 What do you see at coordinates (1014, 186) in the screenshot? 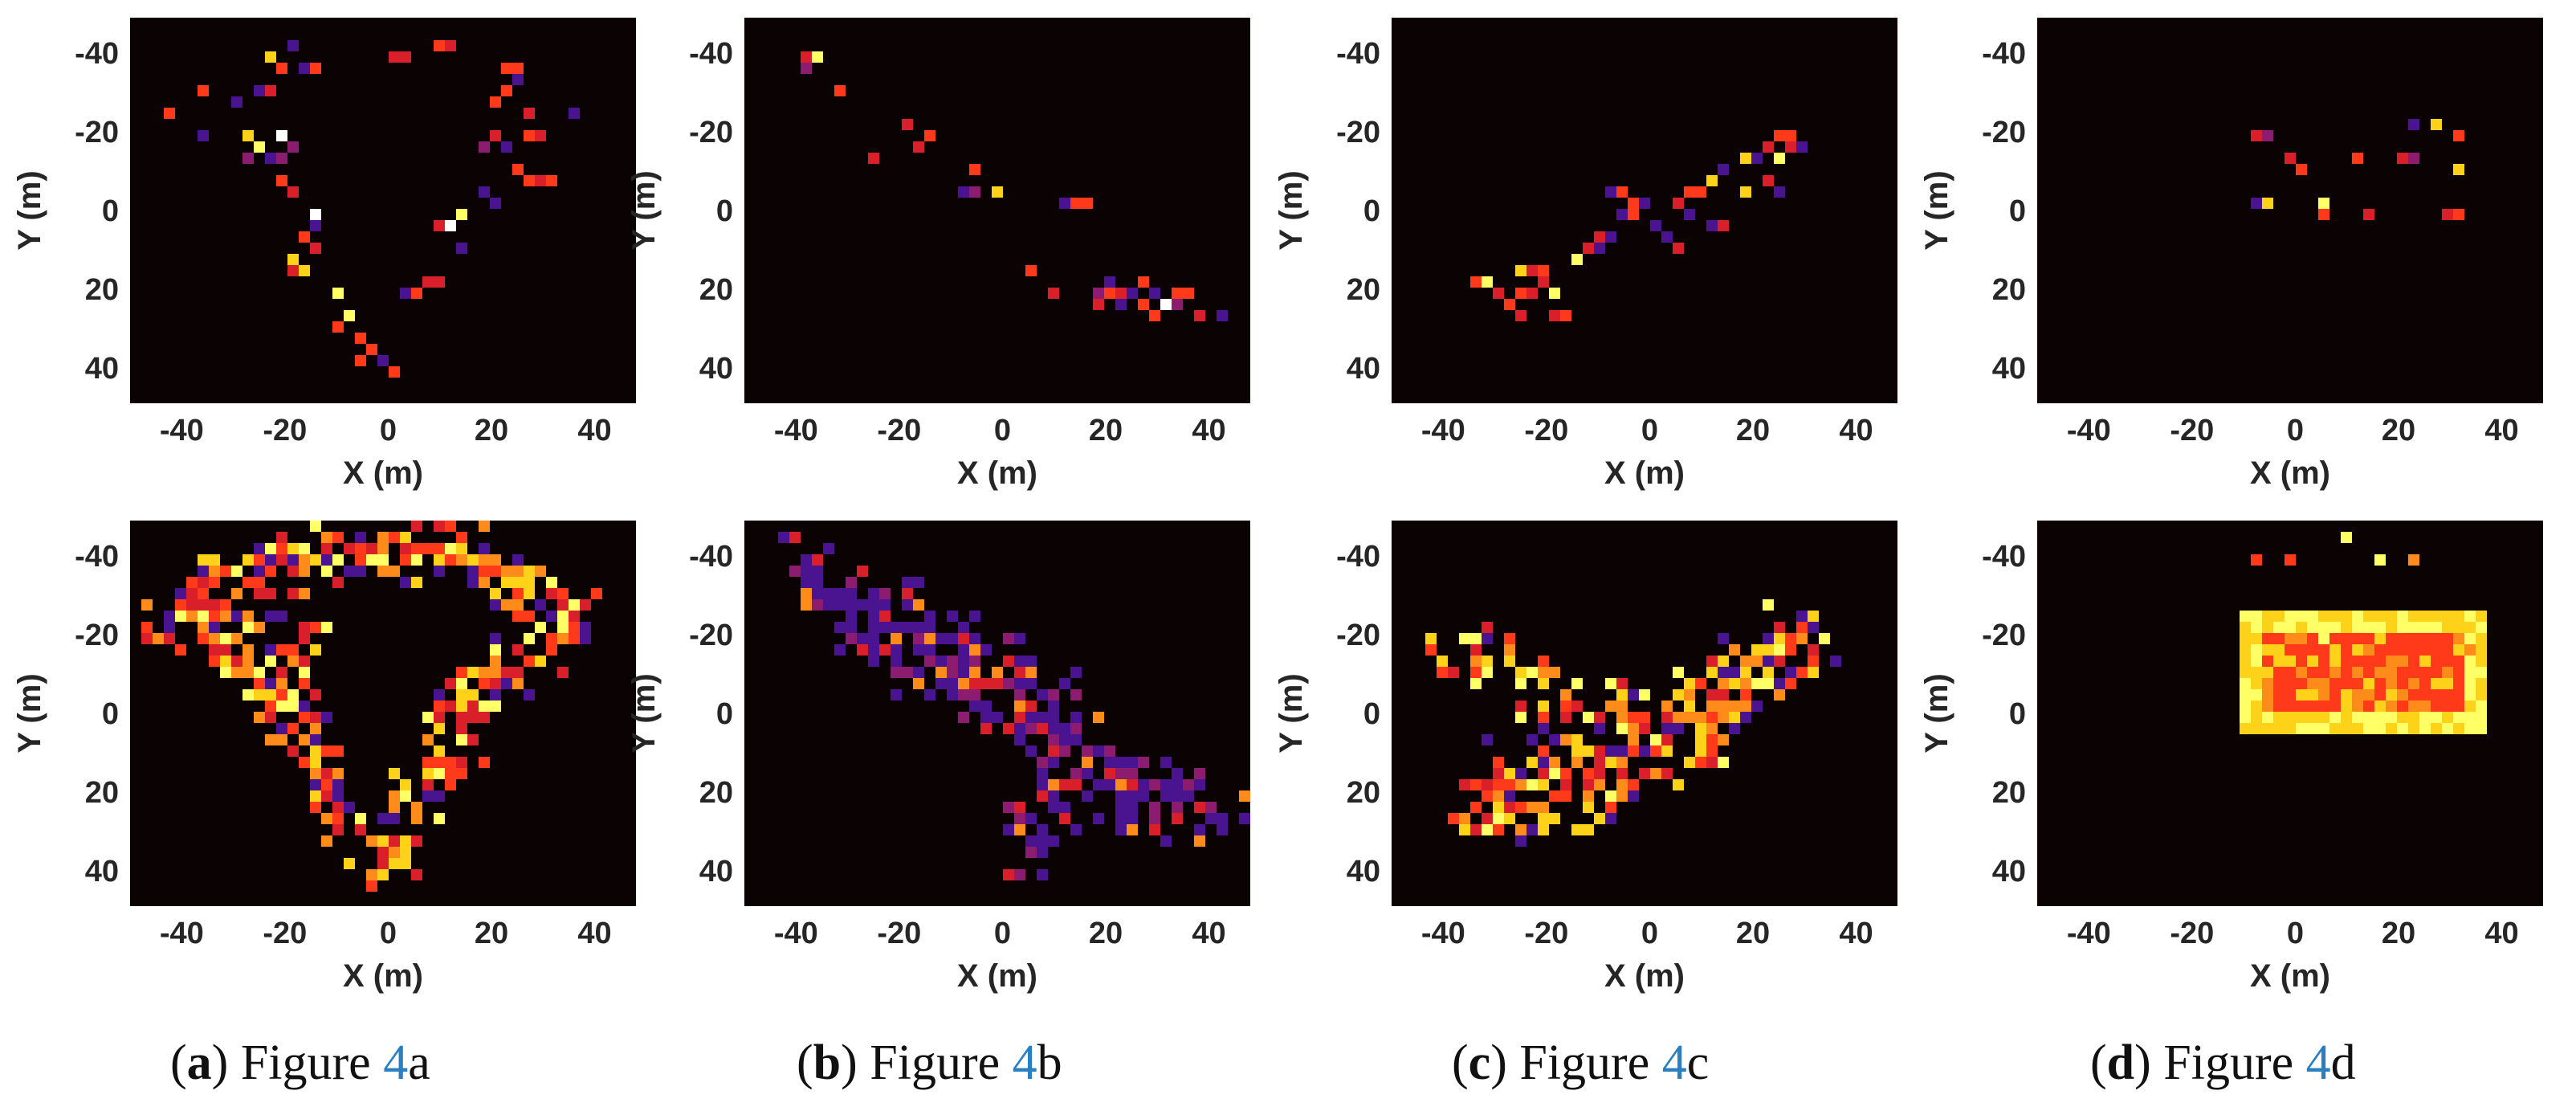
I see `heatmap-cells` at bounding box center [1014, 186].